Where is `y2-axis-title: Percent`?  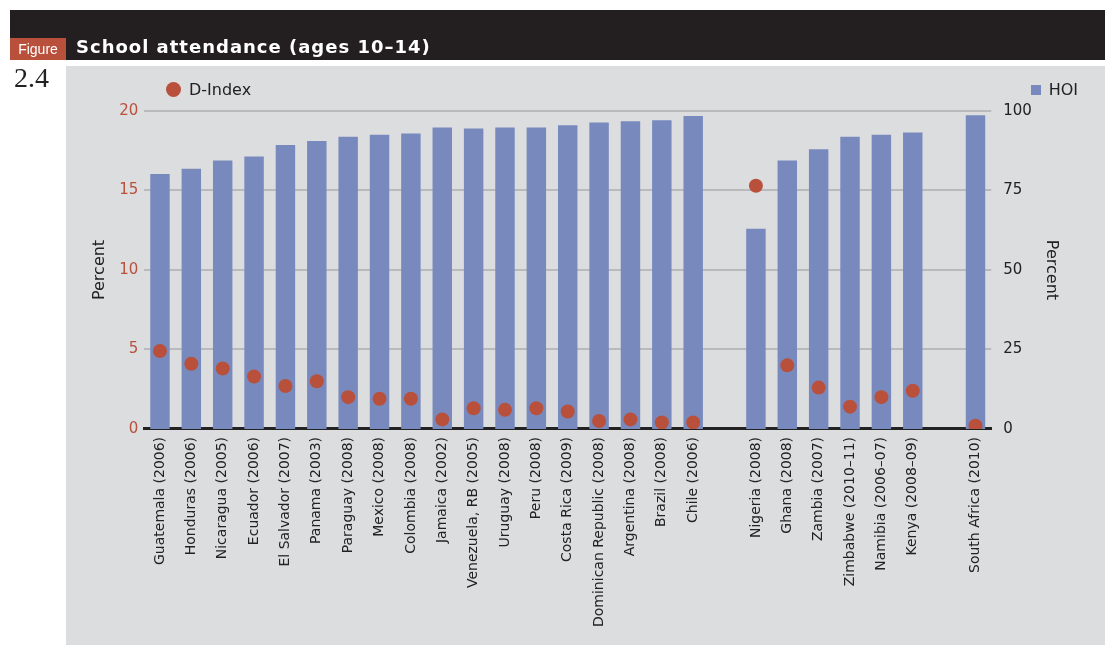 y2-axis-title: Percent is located at coordinates (1053, 270).